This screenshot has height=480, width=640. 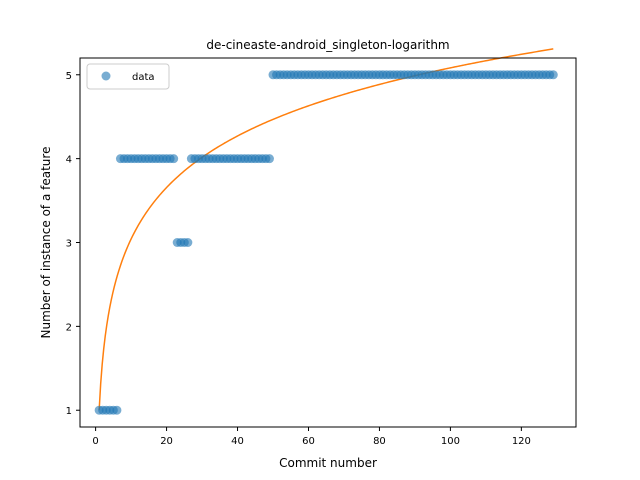 I want to click on legend-marker, so click(x=106, y=76).